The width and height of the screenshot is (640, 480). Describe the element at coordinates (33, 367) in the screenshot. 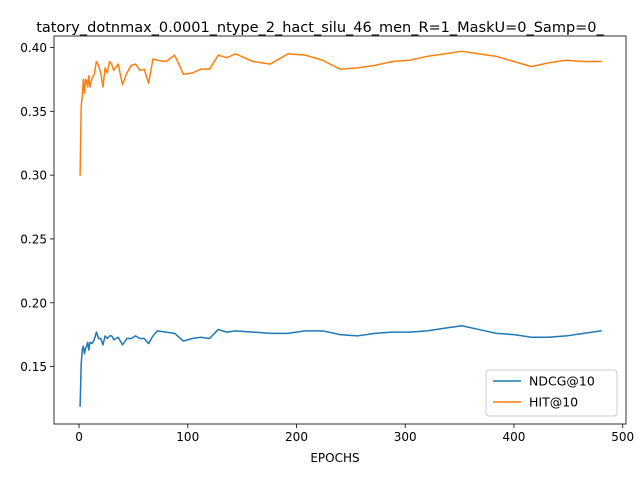

I see `y-tick-label: 0.15` at that location.